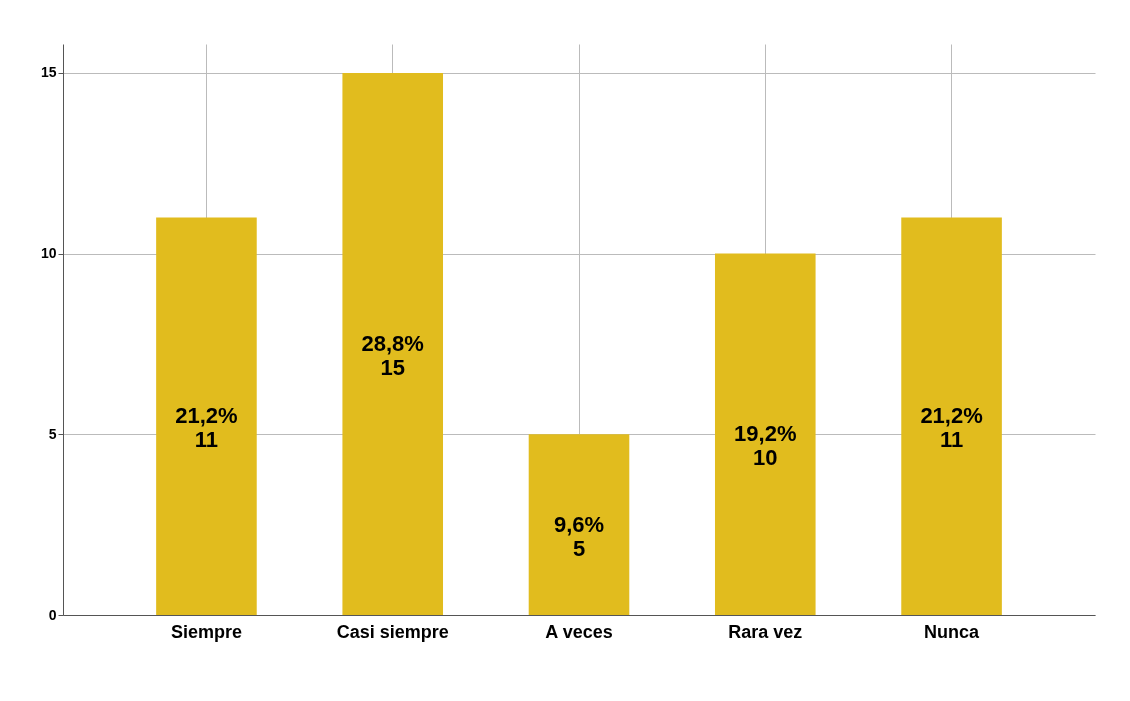  What do you see at coordinates (52, 614) in the screenshot?
I see `y-tick-label: 0` at bounding box center [52, 614].